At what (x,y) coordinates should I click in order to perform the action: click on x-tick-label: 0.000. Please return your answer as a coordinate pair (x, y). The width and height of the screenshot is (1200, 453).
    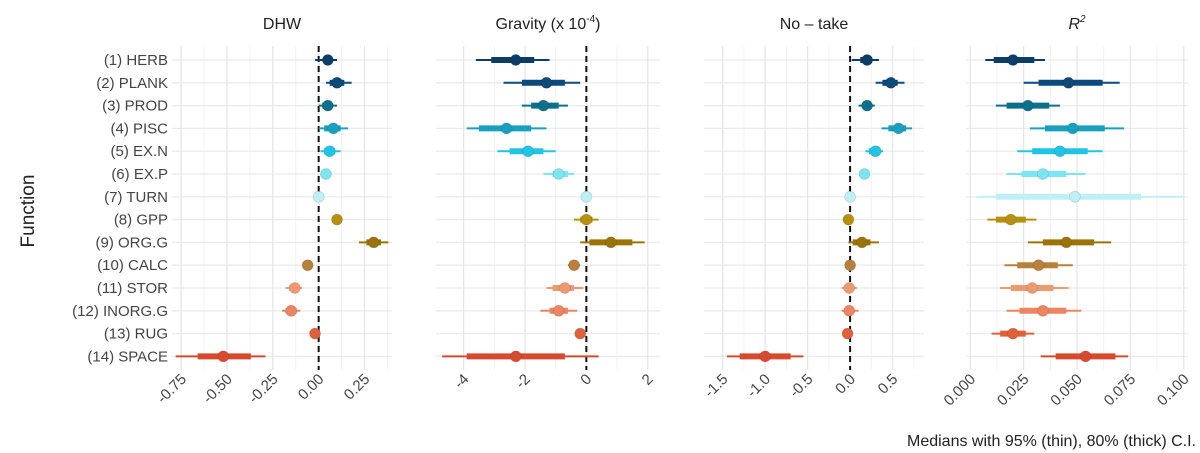
    Looking at the image, I should click on (960, 390).